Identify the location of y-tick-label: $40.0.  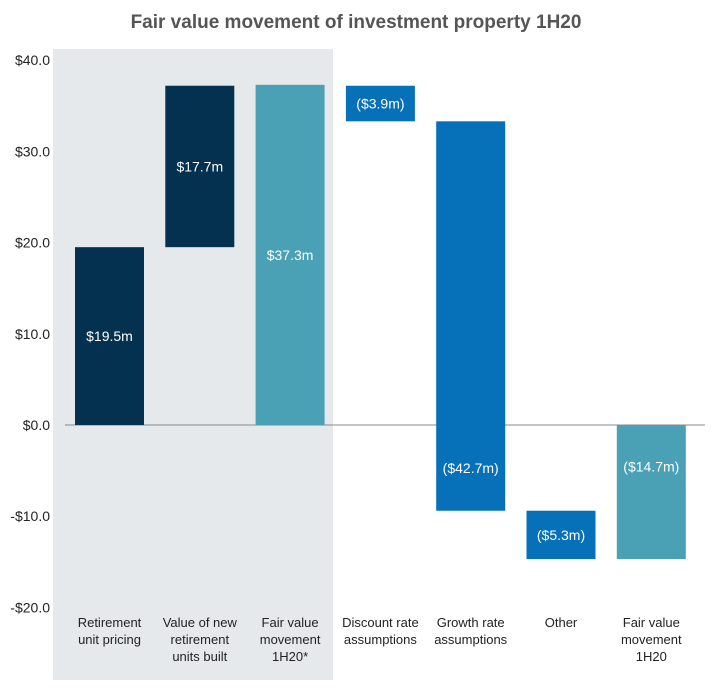
(32, 60).